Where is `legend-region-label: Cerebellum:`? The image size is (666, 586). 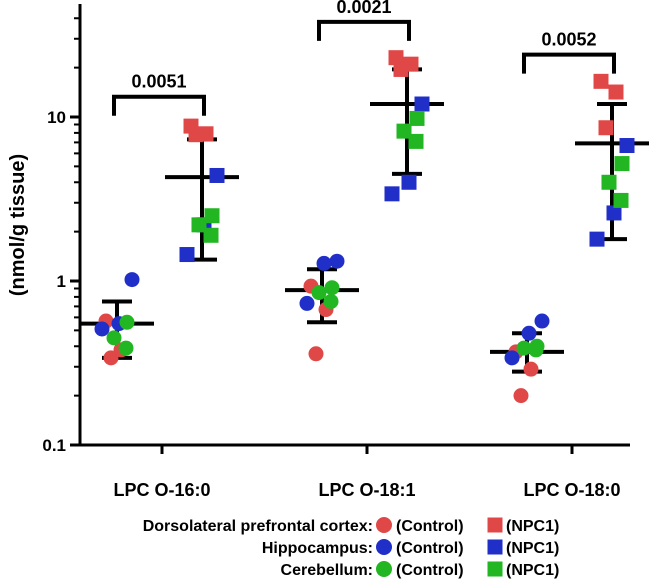
legend-region-label: Cerebellum: is located at coordinates (327, 570).